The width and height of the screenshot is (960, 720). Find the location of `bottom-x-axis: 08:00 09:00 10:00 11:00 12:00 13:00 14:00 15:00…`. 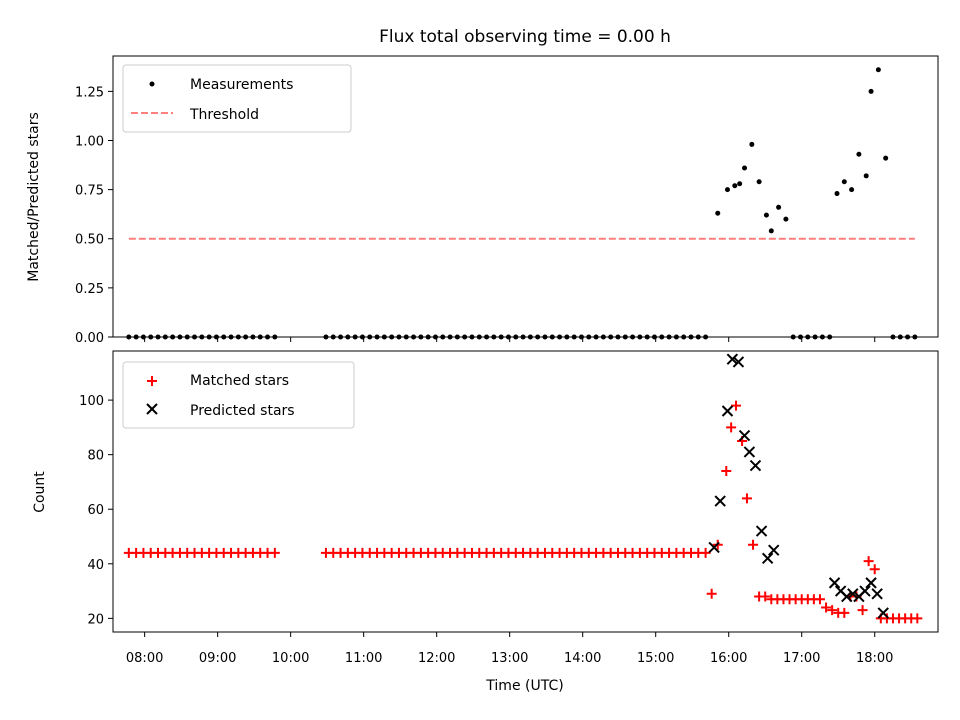

bottom-x-axis: 08:00 09:00 10:00 11:00 12:00 13:00 14:00 15:00… is located at coordinates (509, 649).